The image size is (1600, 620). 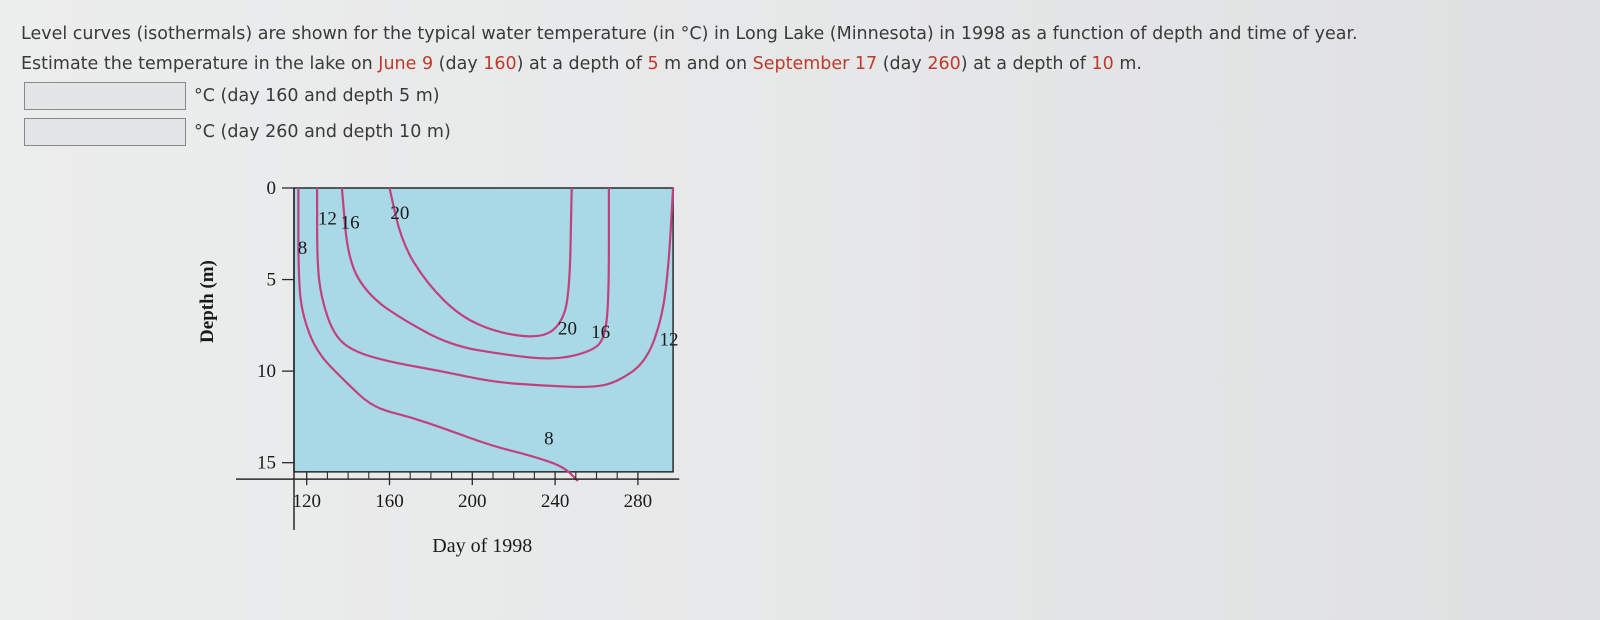 I want to click on answer-row-2: °C (day 260 and depth 10 m), so click(x=237, y=132).